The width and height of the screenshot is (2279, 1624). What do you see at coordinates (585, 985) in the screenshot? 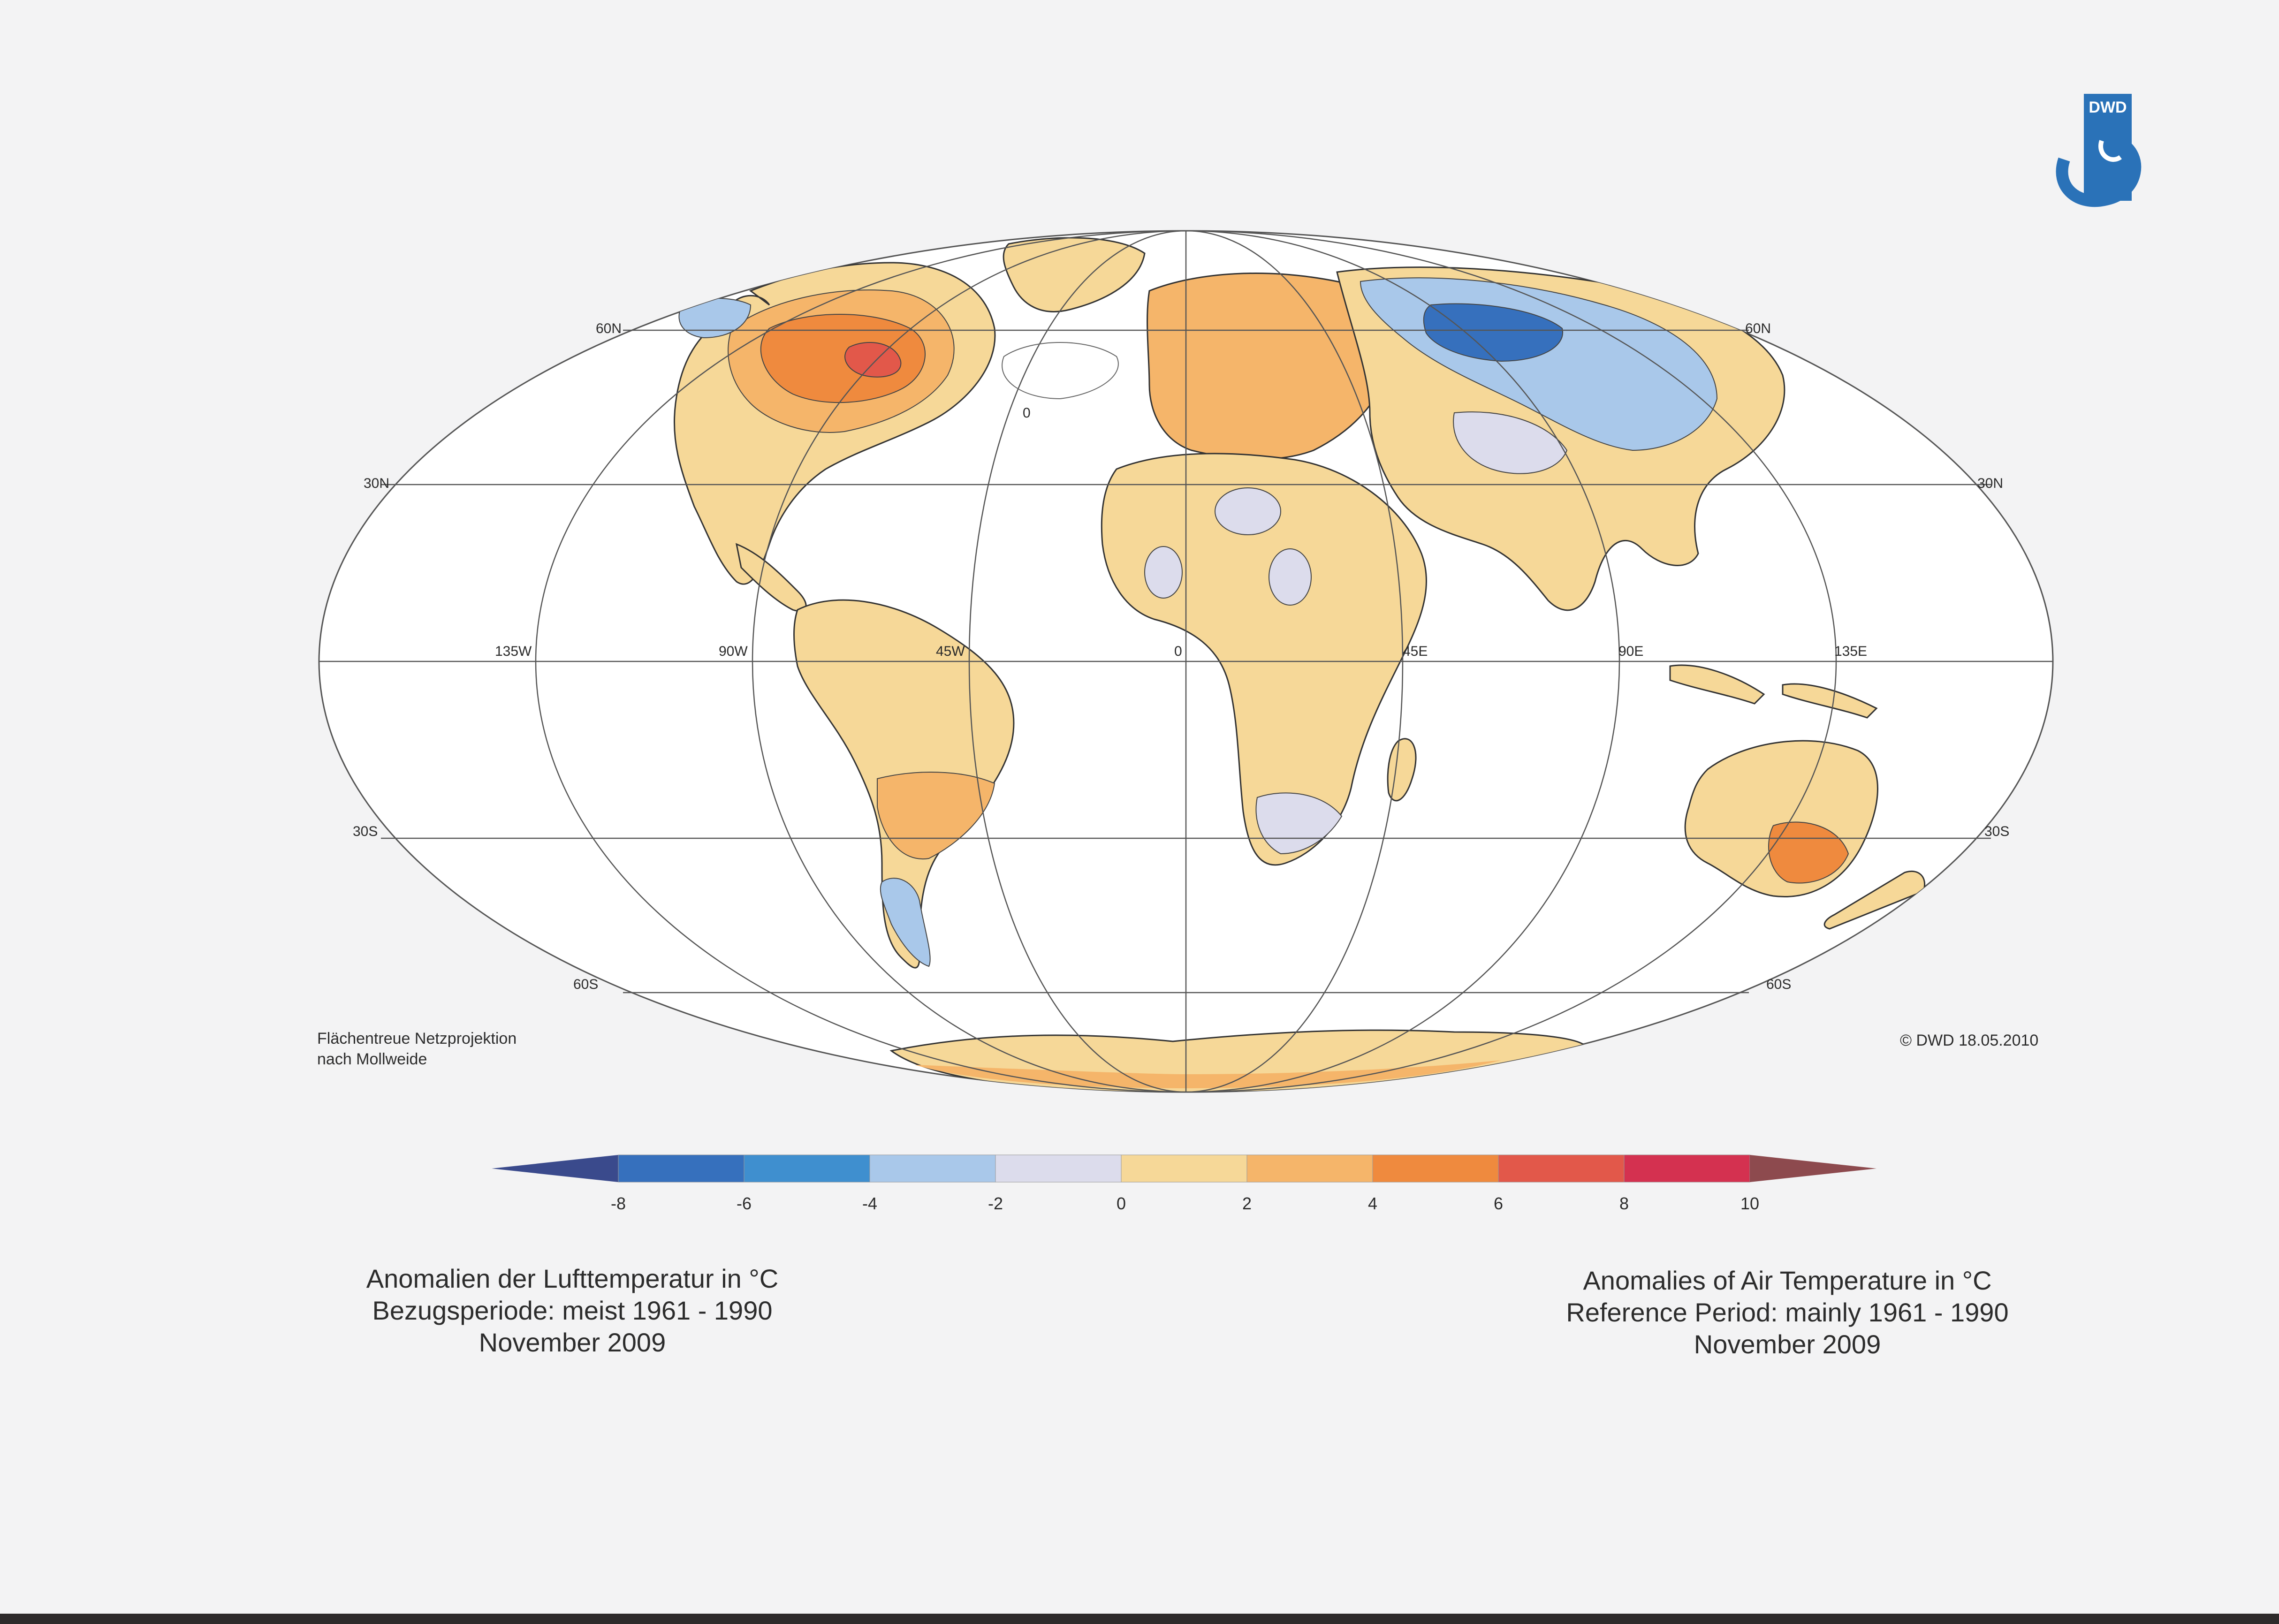
I see `lat-label-60s-left: 60S` at bounding box center [585, 985].